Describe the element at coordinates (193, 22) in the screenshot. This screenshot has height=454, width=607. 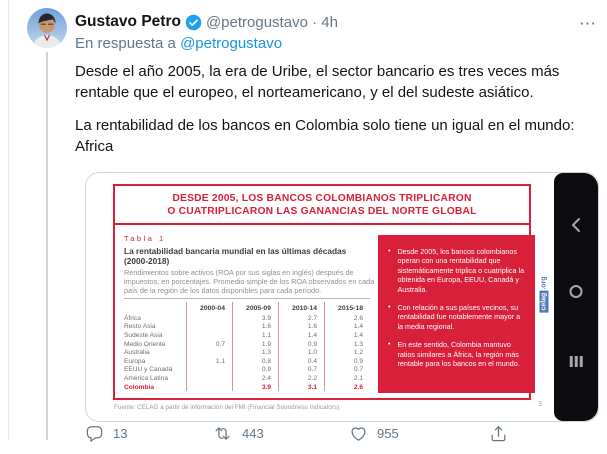
I see `verified-badge-icon` at that location.